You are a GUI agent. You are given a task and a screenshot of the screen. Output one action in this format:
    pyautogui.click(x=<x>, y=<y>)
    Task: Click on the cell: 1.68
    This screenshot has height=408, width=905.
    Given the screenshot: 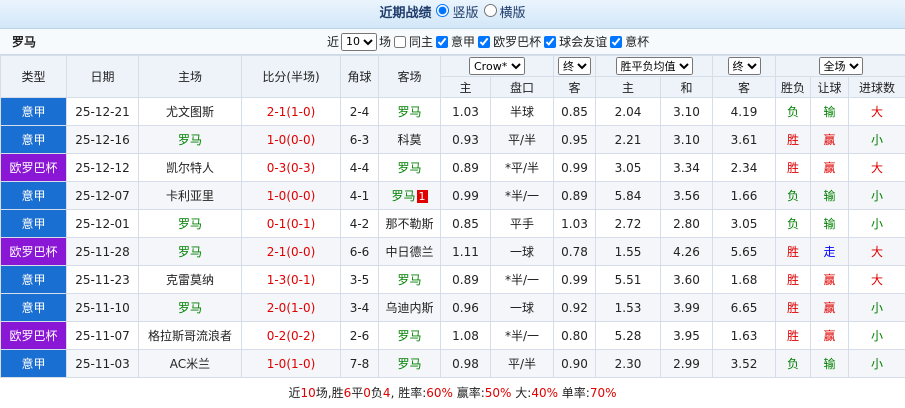 What is the action you would take?
    pyautogui.click(x=744, y=280)
    